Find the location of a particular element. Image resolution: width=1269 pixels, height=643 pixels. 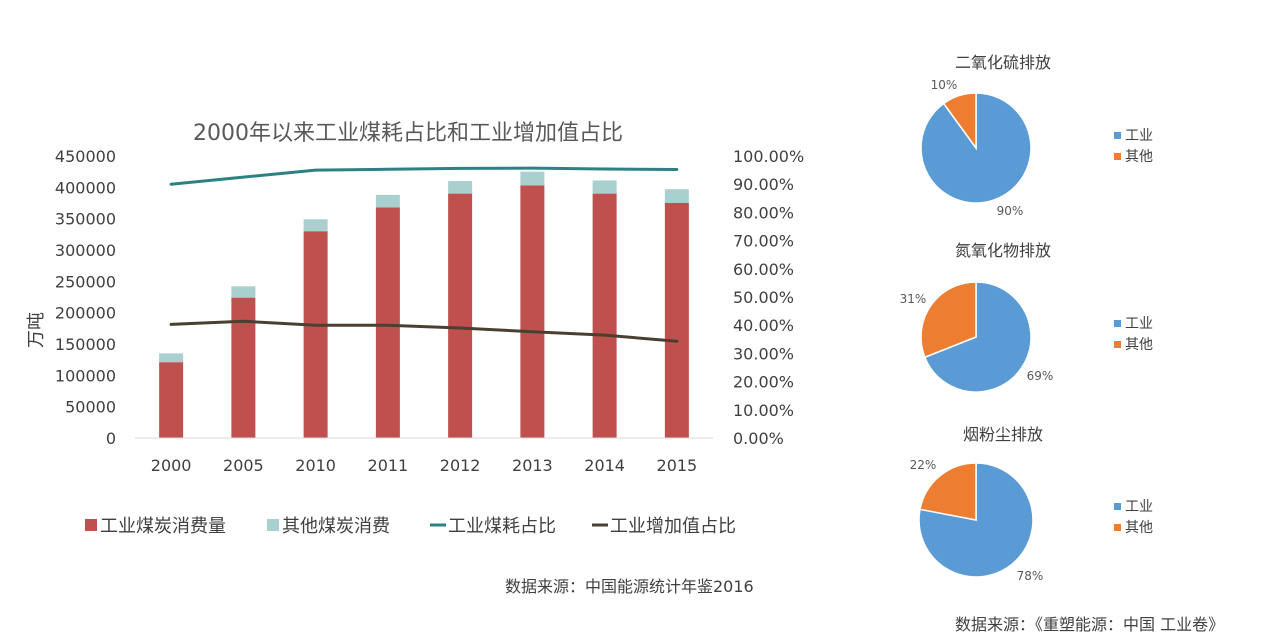

y2-tick-label: 20.00% is located at coordinates (763, 382).